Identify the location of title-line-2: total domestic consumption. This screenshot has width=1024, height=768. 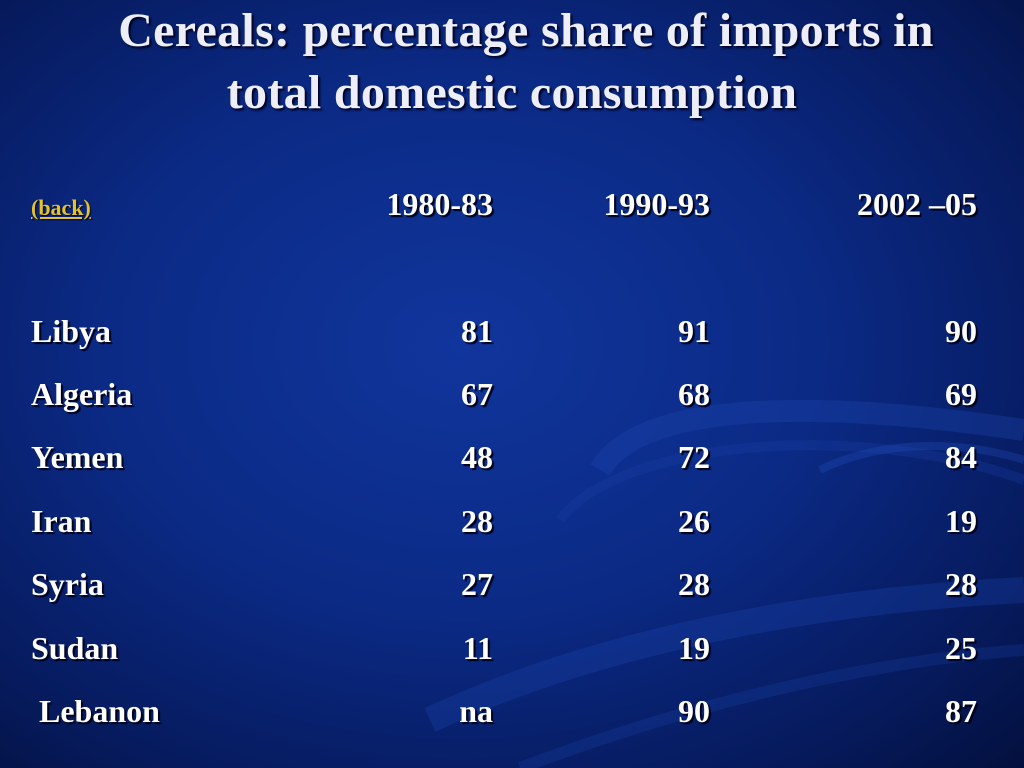
(512, 92).